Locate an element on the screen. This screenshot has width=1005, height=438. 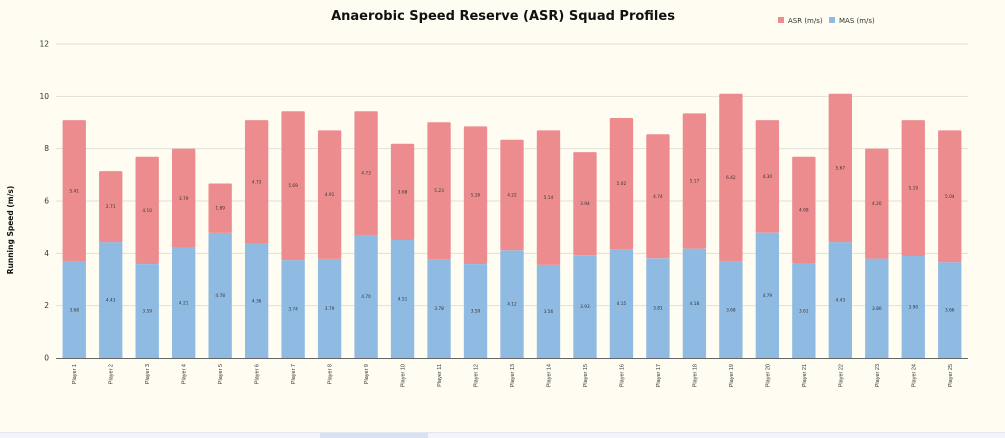
x-tick-label: Player 19 is located at coordinates (732, 375).